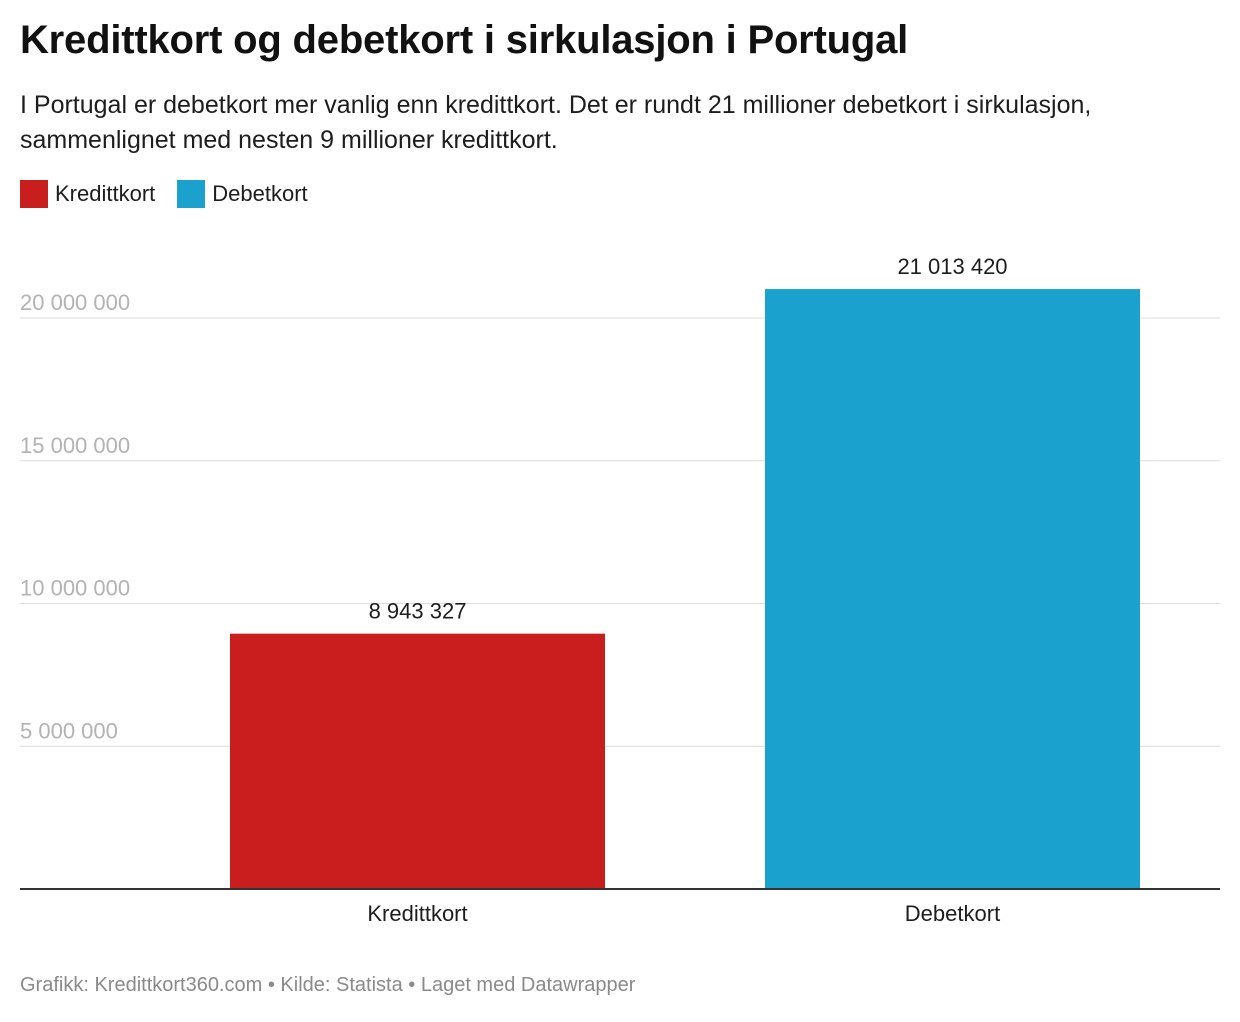 Image resolution: width=1240 pixels, height=1022 pixels. Describe the element at coordinates (418, 611) in the screenshot. I see `bar-value-label: 8 943 327` at that location.